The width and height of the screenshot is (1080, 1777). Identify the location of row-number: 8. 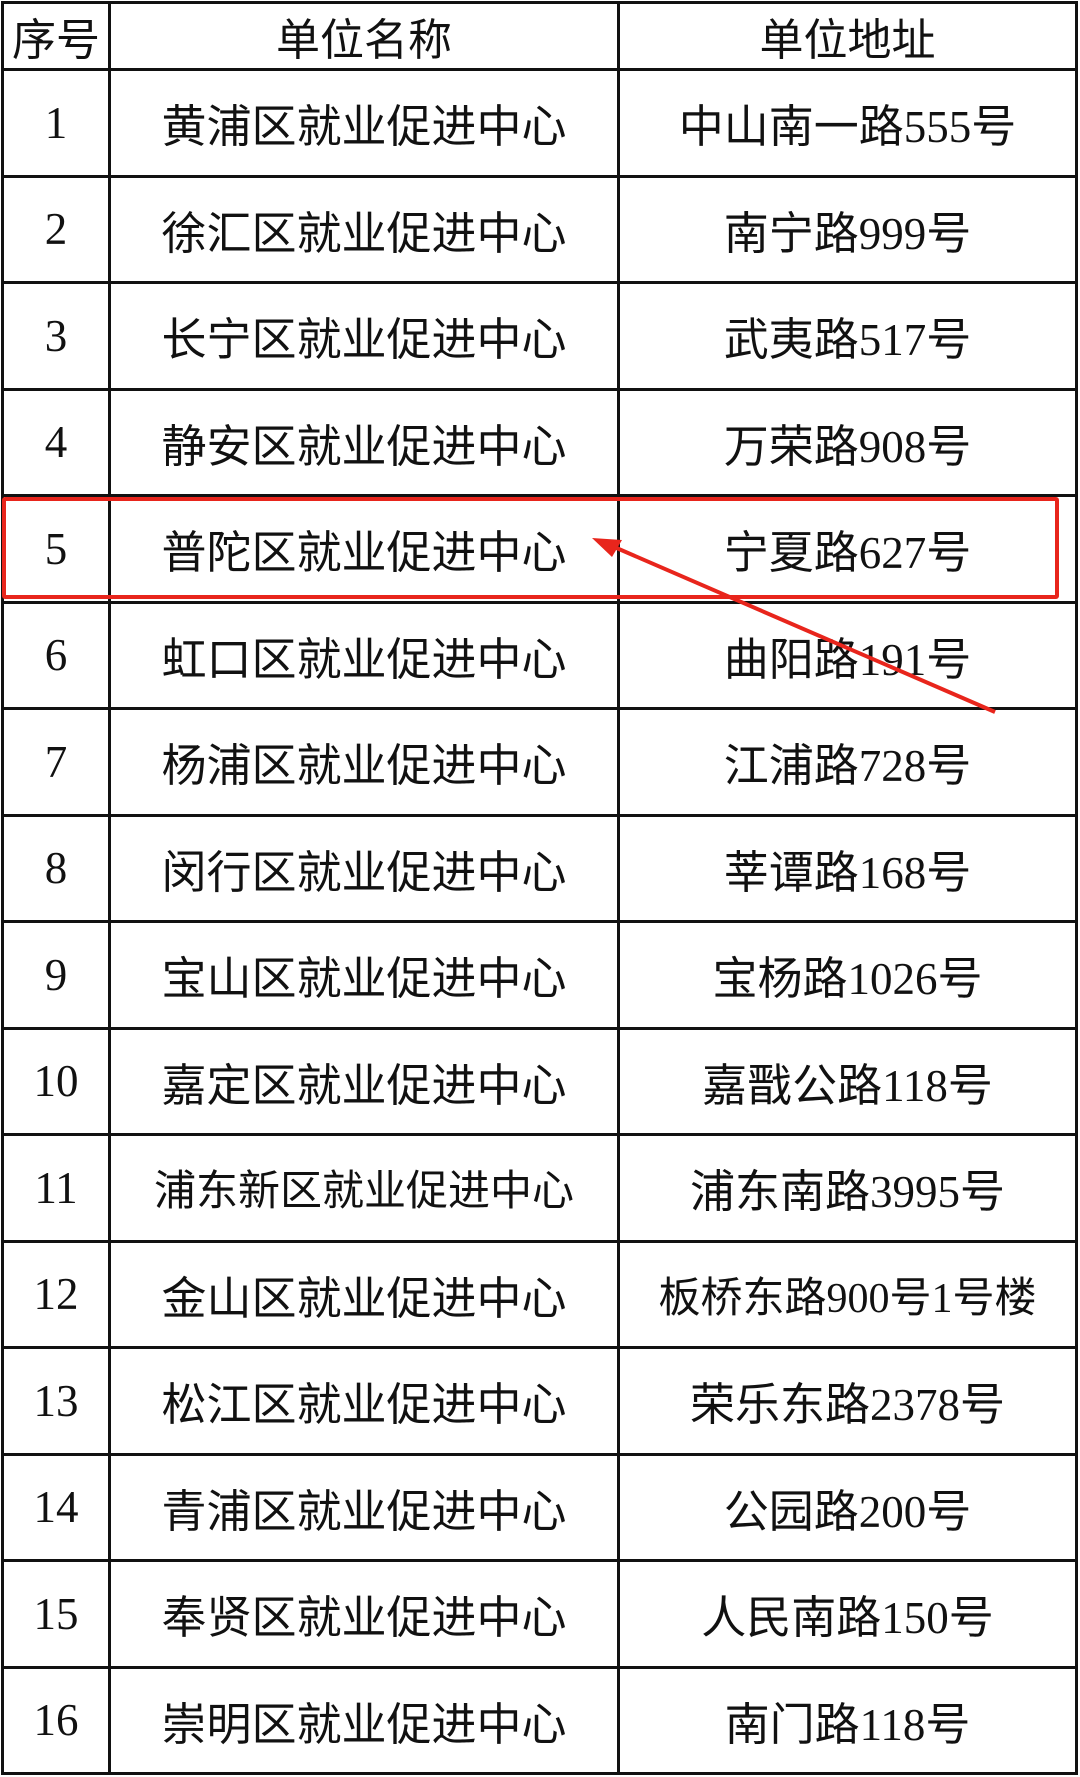
(56, 868).